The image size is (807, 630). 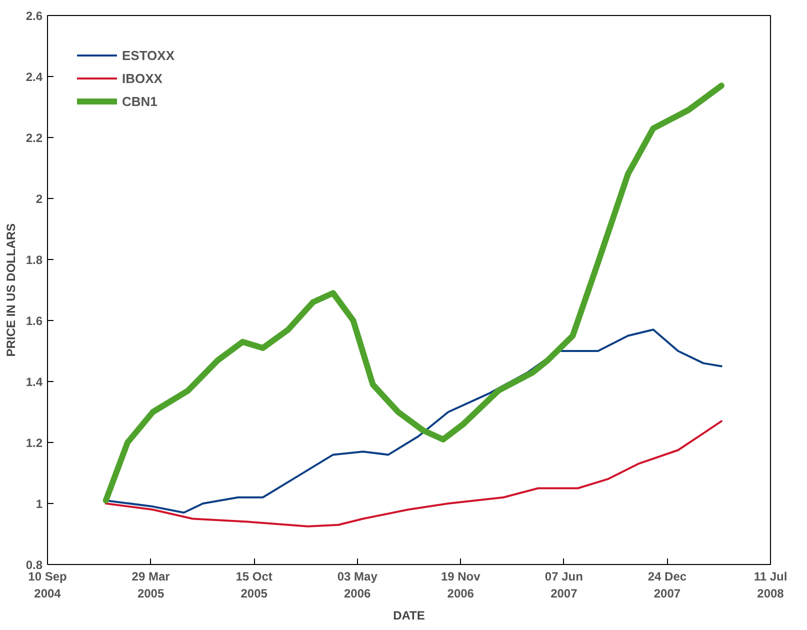 I want to click on y-tick-label: 1.2, so click(x=34, y=443).